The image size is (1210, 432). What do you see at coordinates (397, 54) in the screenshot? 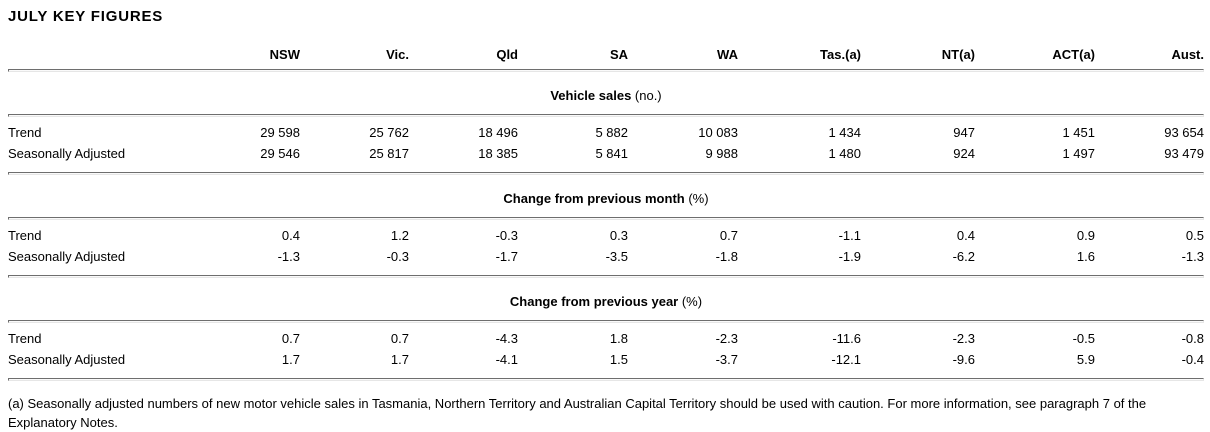
I see `column-header-label: Vic.` at bounding box center [397, 54].